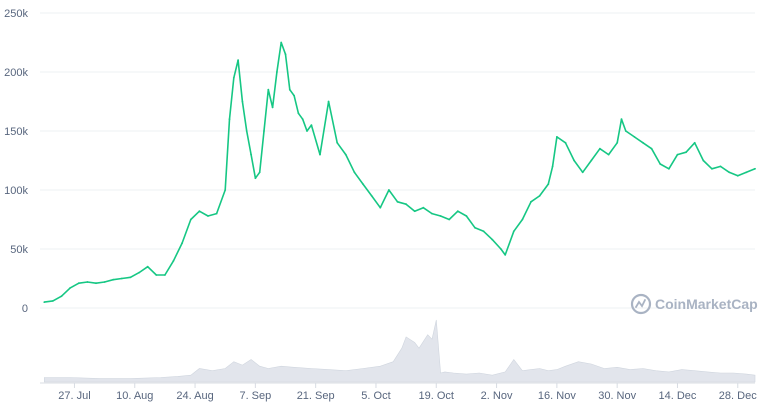 The width and height of the screenshot is (768, 407). Describe the element at coordinates (557, 396) in the screenshot. I see `x-tick-label: 16. Nov` at that location.